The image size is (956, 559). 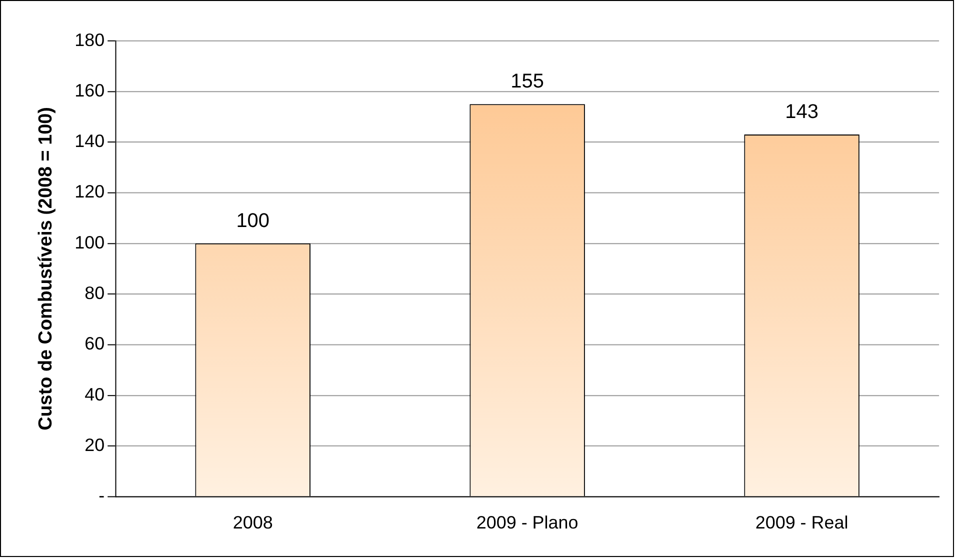 I want to click on y-tick-label: 160, so click(x=89, y=90).